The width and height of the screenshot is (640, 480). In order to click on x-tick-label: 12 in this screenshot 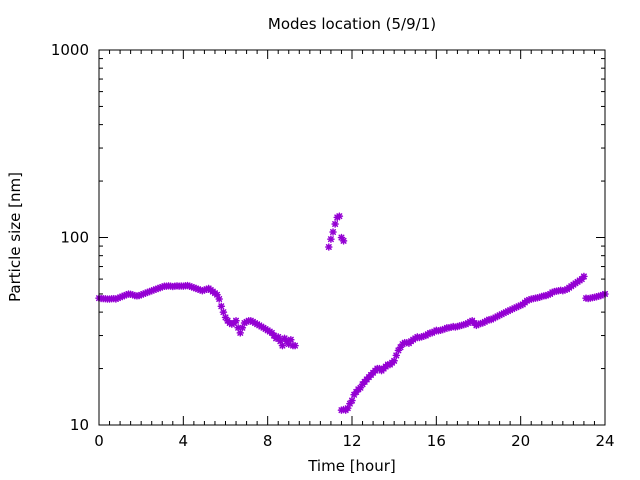, I will do `click(351, 441)`.